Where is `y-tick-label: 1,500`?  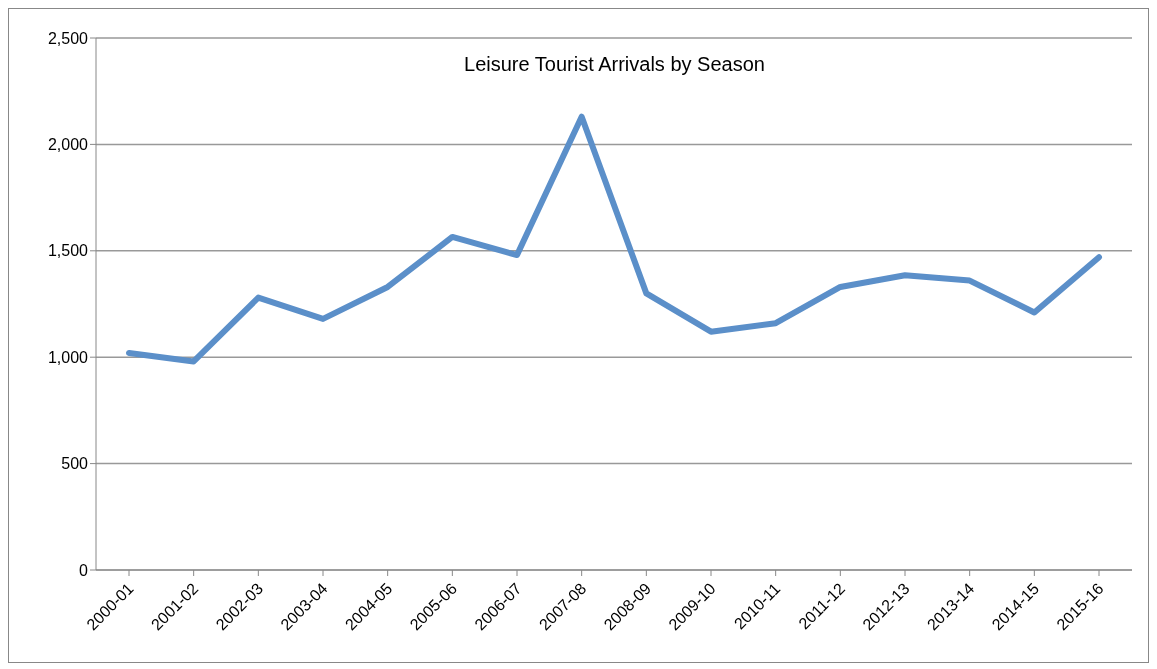 y-tick-label: 1,500 is located at coordinates (68, 251).